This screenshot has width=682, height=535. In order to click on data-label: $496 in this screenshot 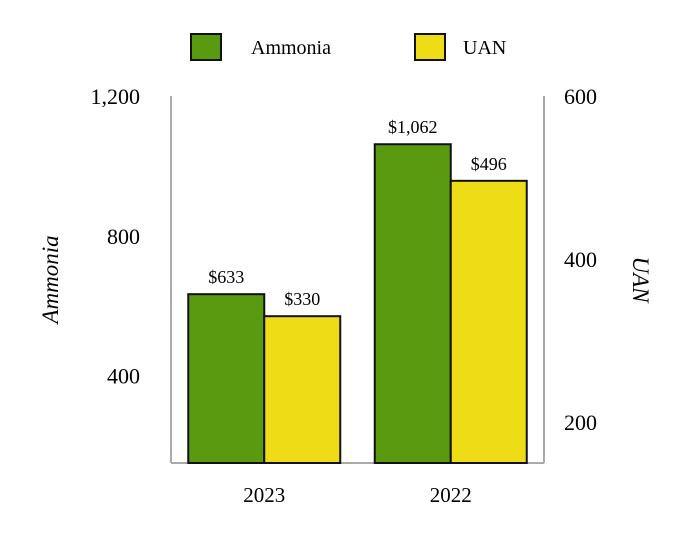, I will do `click(489, 164)`.